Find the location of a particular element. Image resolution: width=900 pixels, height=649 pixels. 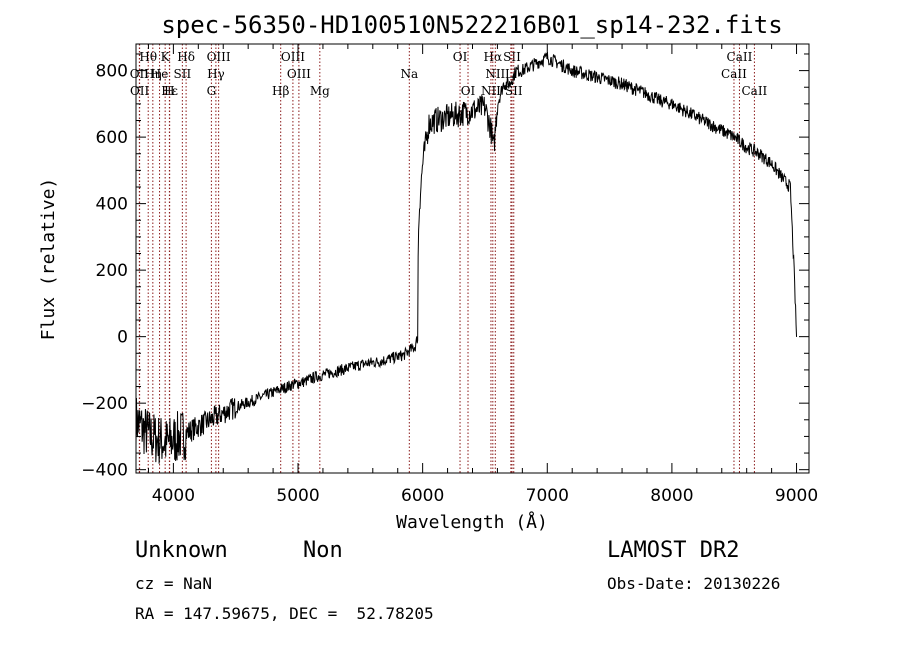

spectral-line-label: H is located at coordinates (169, 91).